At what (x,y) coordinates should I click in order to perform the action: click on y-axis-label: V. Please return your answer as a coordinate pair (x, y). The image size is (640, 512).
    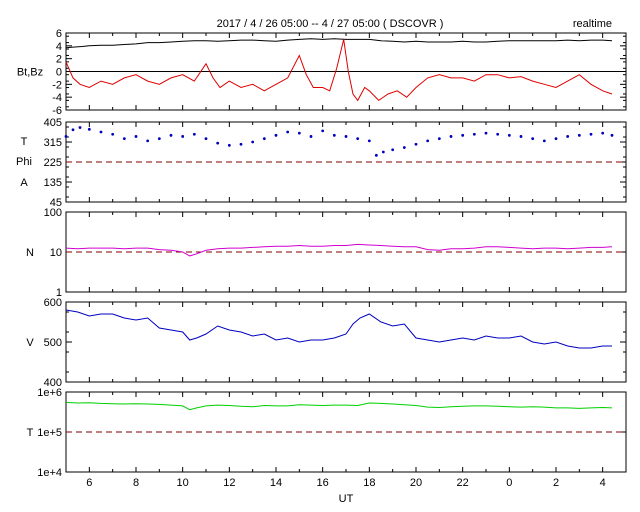
    Looking at the image, I should click on (30, 343).